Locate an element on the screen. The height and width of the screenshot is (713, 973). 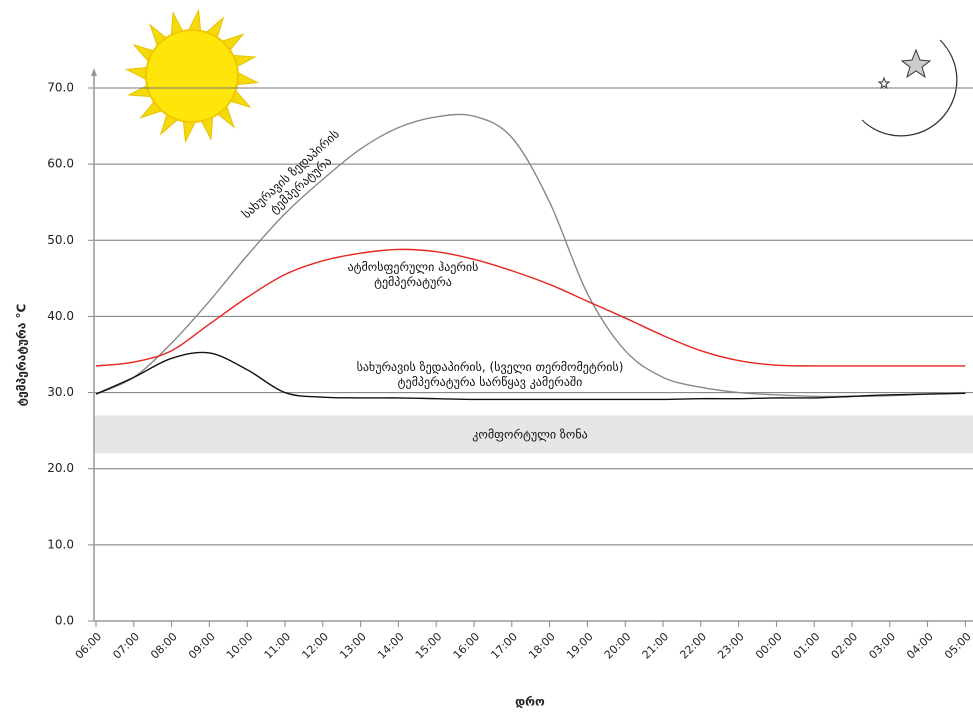
x-tick-label: 14:00 is located at coordinates (391, 646).